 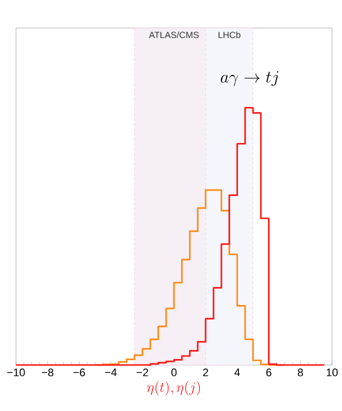 I want to click on x-tick-label: −4, so click(x=111, y=372).